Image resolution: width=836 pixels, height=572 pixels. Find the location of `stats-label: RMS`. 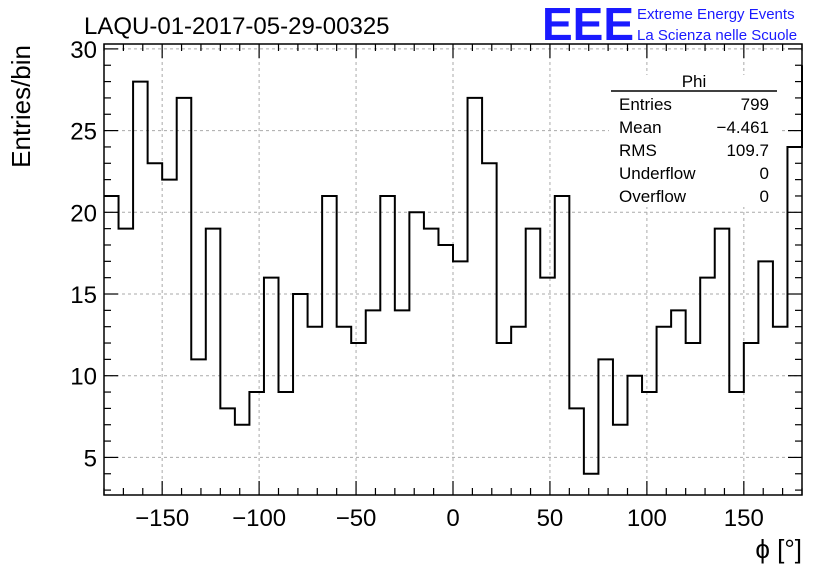

stats-label: RMS is located at coordinates (638, 150).